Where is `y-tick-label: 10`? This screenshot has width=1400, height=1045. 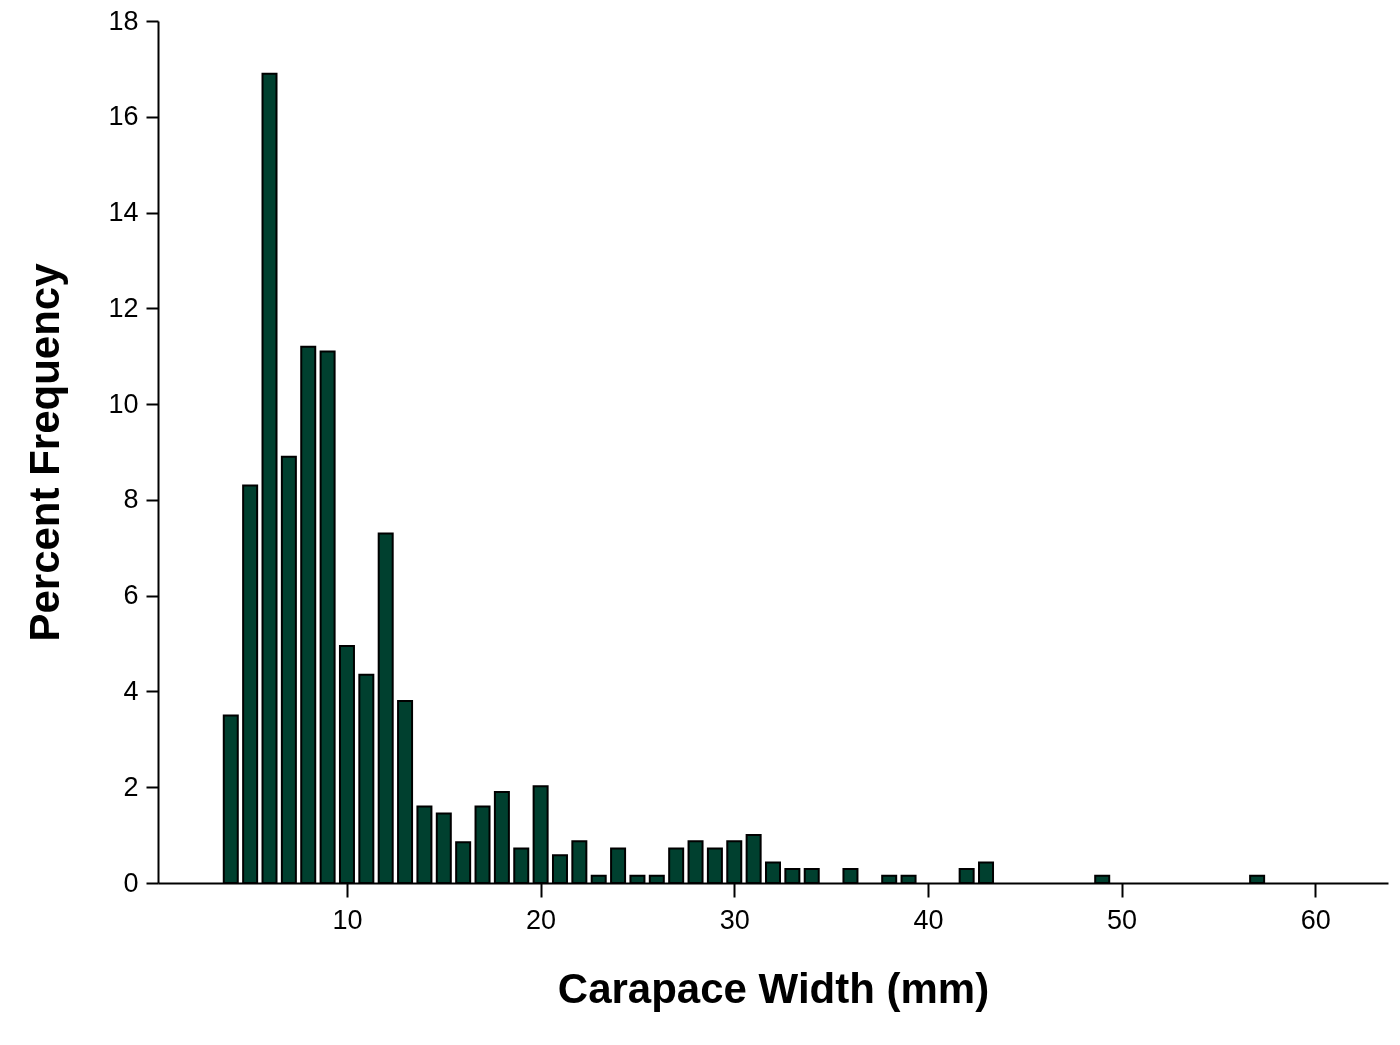 y-tick-label: 10 is located at coordinates (123, 403).